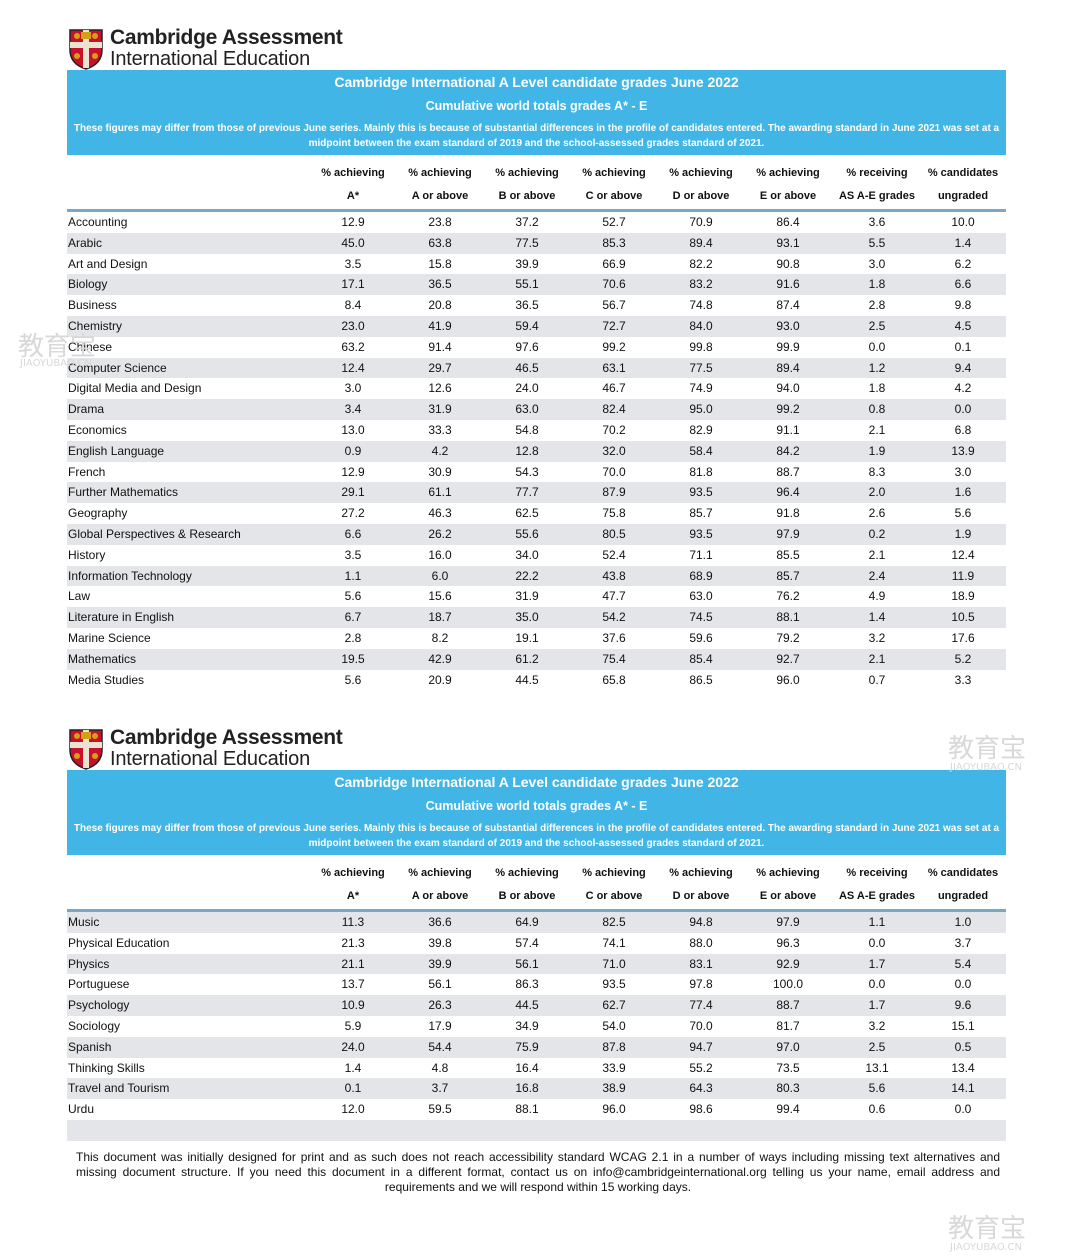  I want to click on value: 26.3, so click(440, 1005).